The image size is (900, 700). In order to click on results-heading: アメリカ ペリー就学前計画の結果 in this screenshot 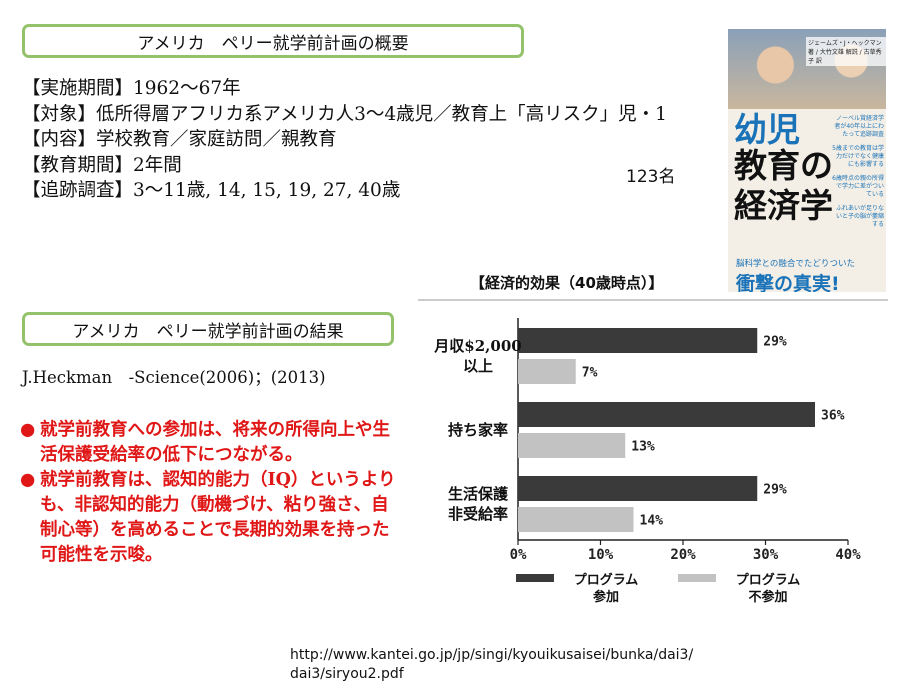, I will do `click(208, 331)`.